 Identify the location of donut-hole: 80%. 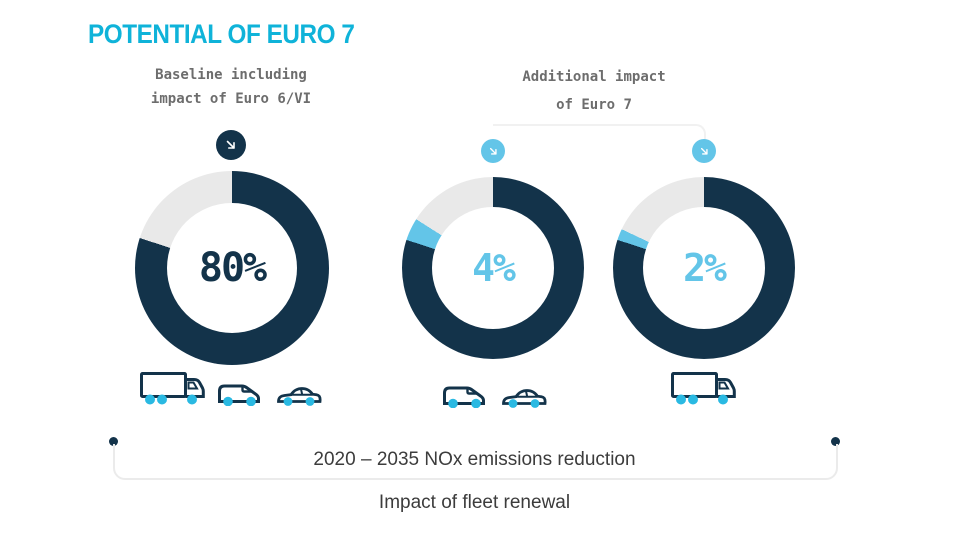
(232, 268).